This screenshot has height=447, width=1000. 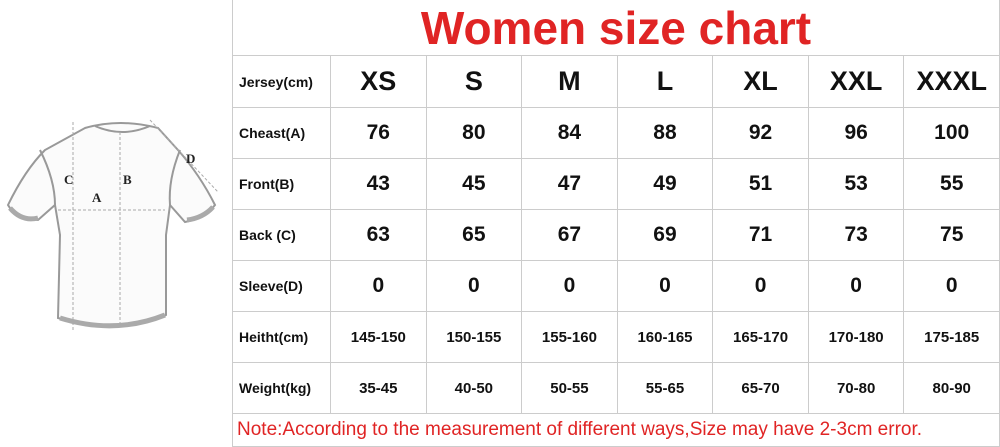 I want to click on value-cell: 50-55, so click(x=570, y=387).